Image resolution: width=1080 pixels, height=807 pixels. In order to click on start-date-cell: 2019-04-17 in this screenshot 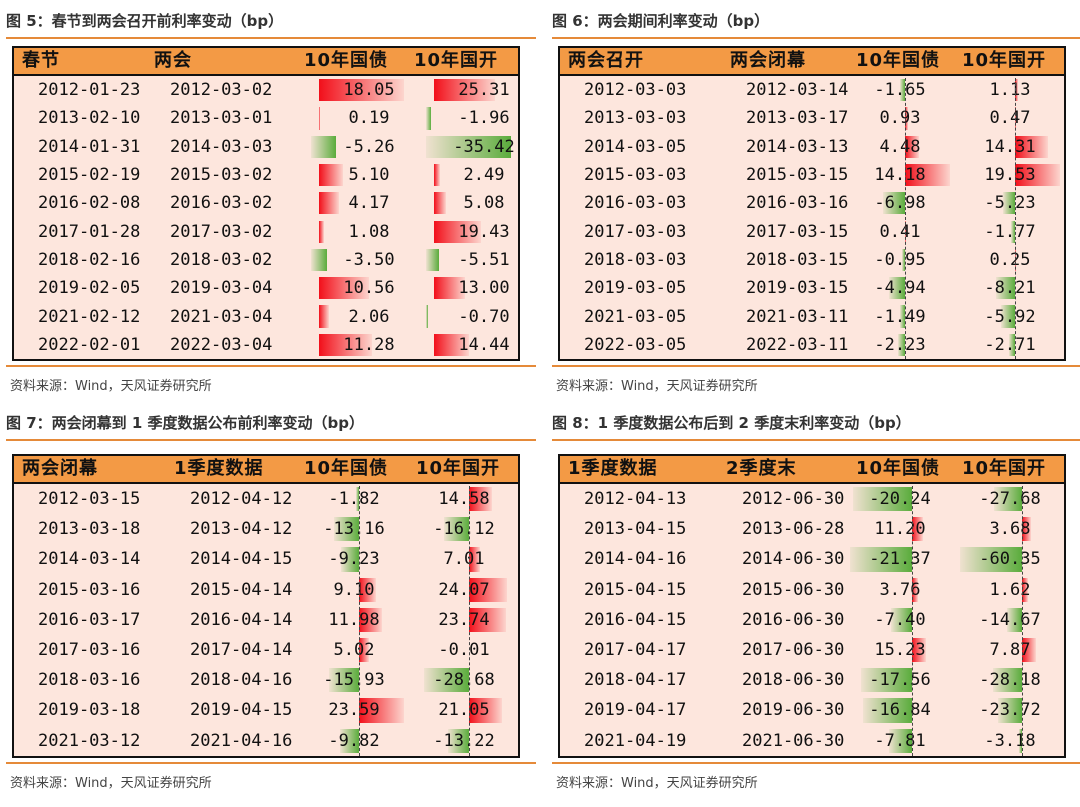, I will do `click(635, 710)`.